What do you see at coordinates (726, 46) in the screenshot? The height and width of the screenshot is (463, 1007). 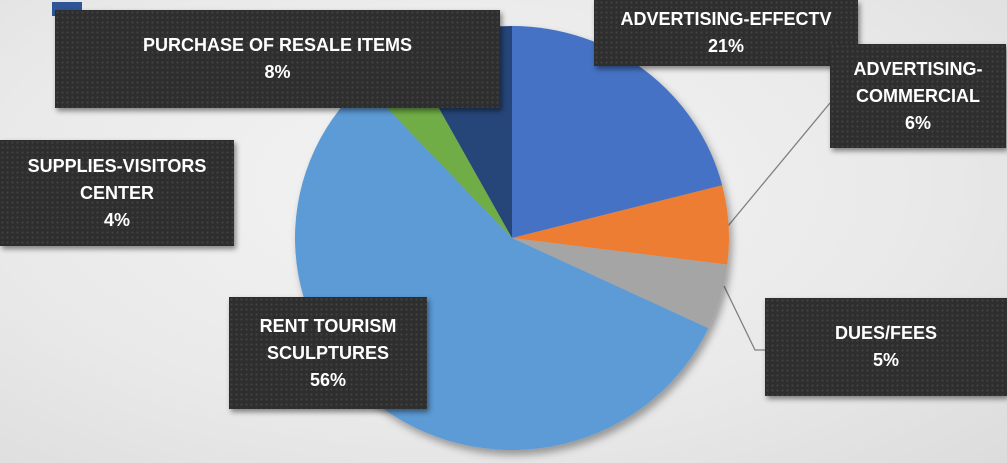 I see `data-label-percent: 21%` at bounding box center [726, 46].